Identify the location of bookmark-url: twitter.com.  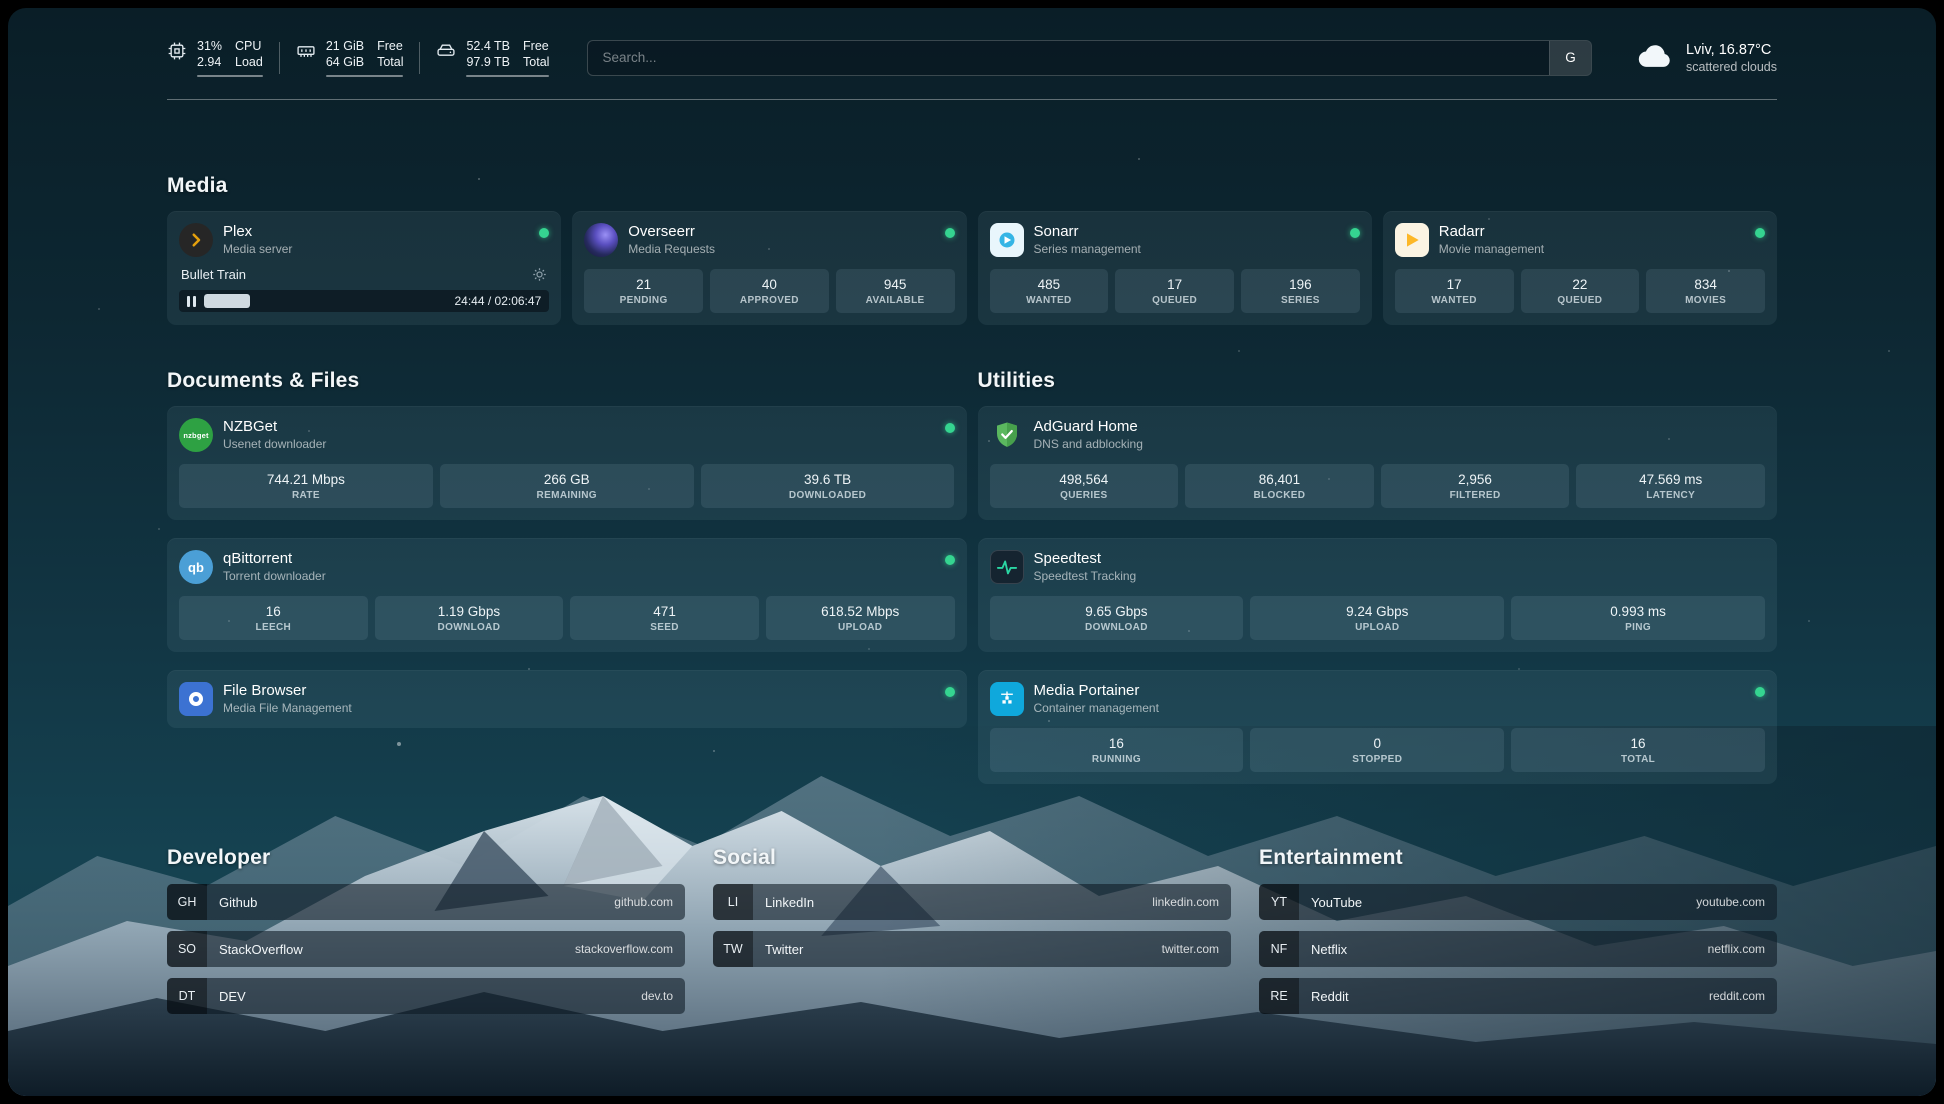
(1190, 949).